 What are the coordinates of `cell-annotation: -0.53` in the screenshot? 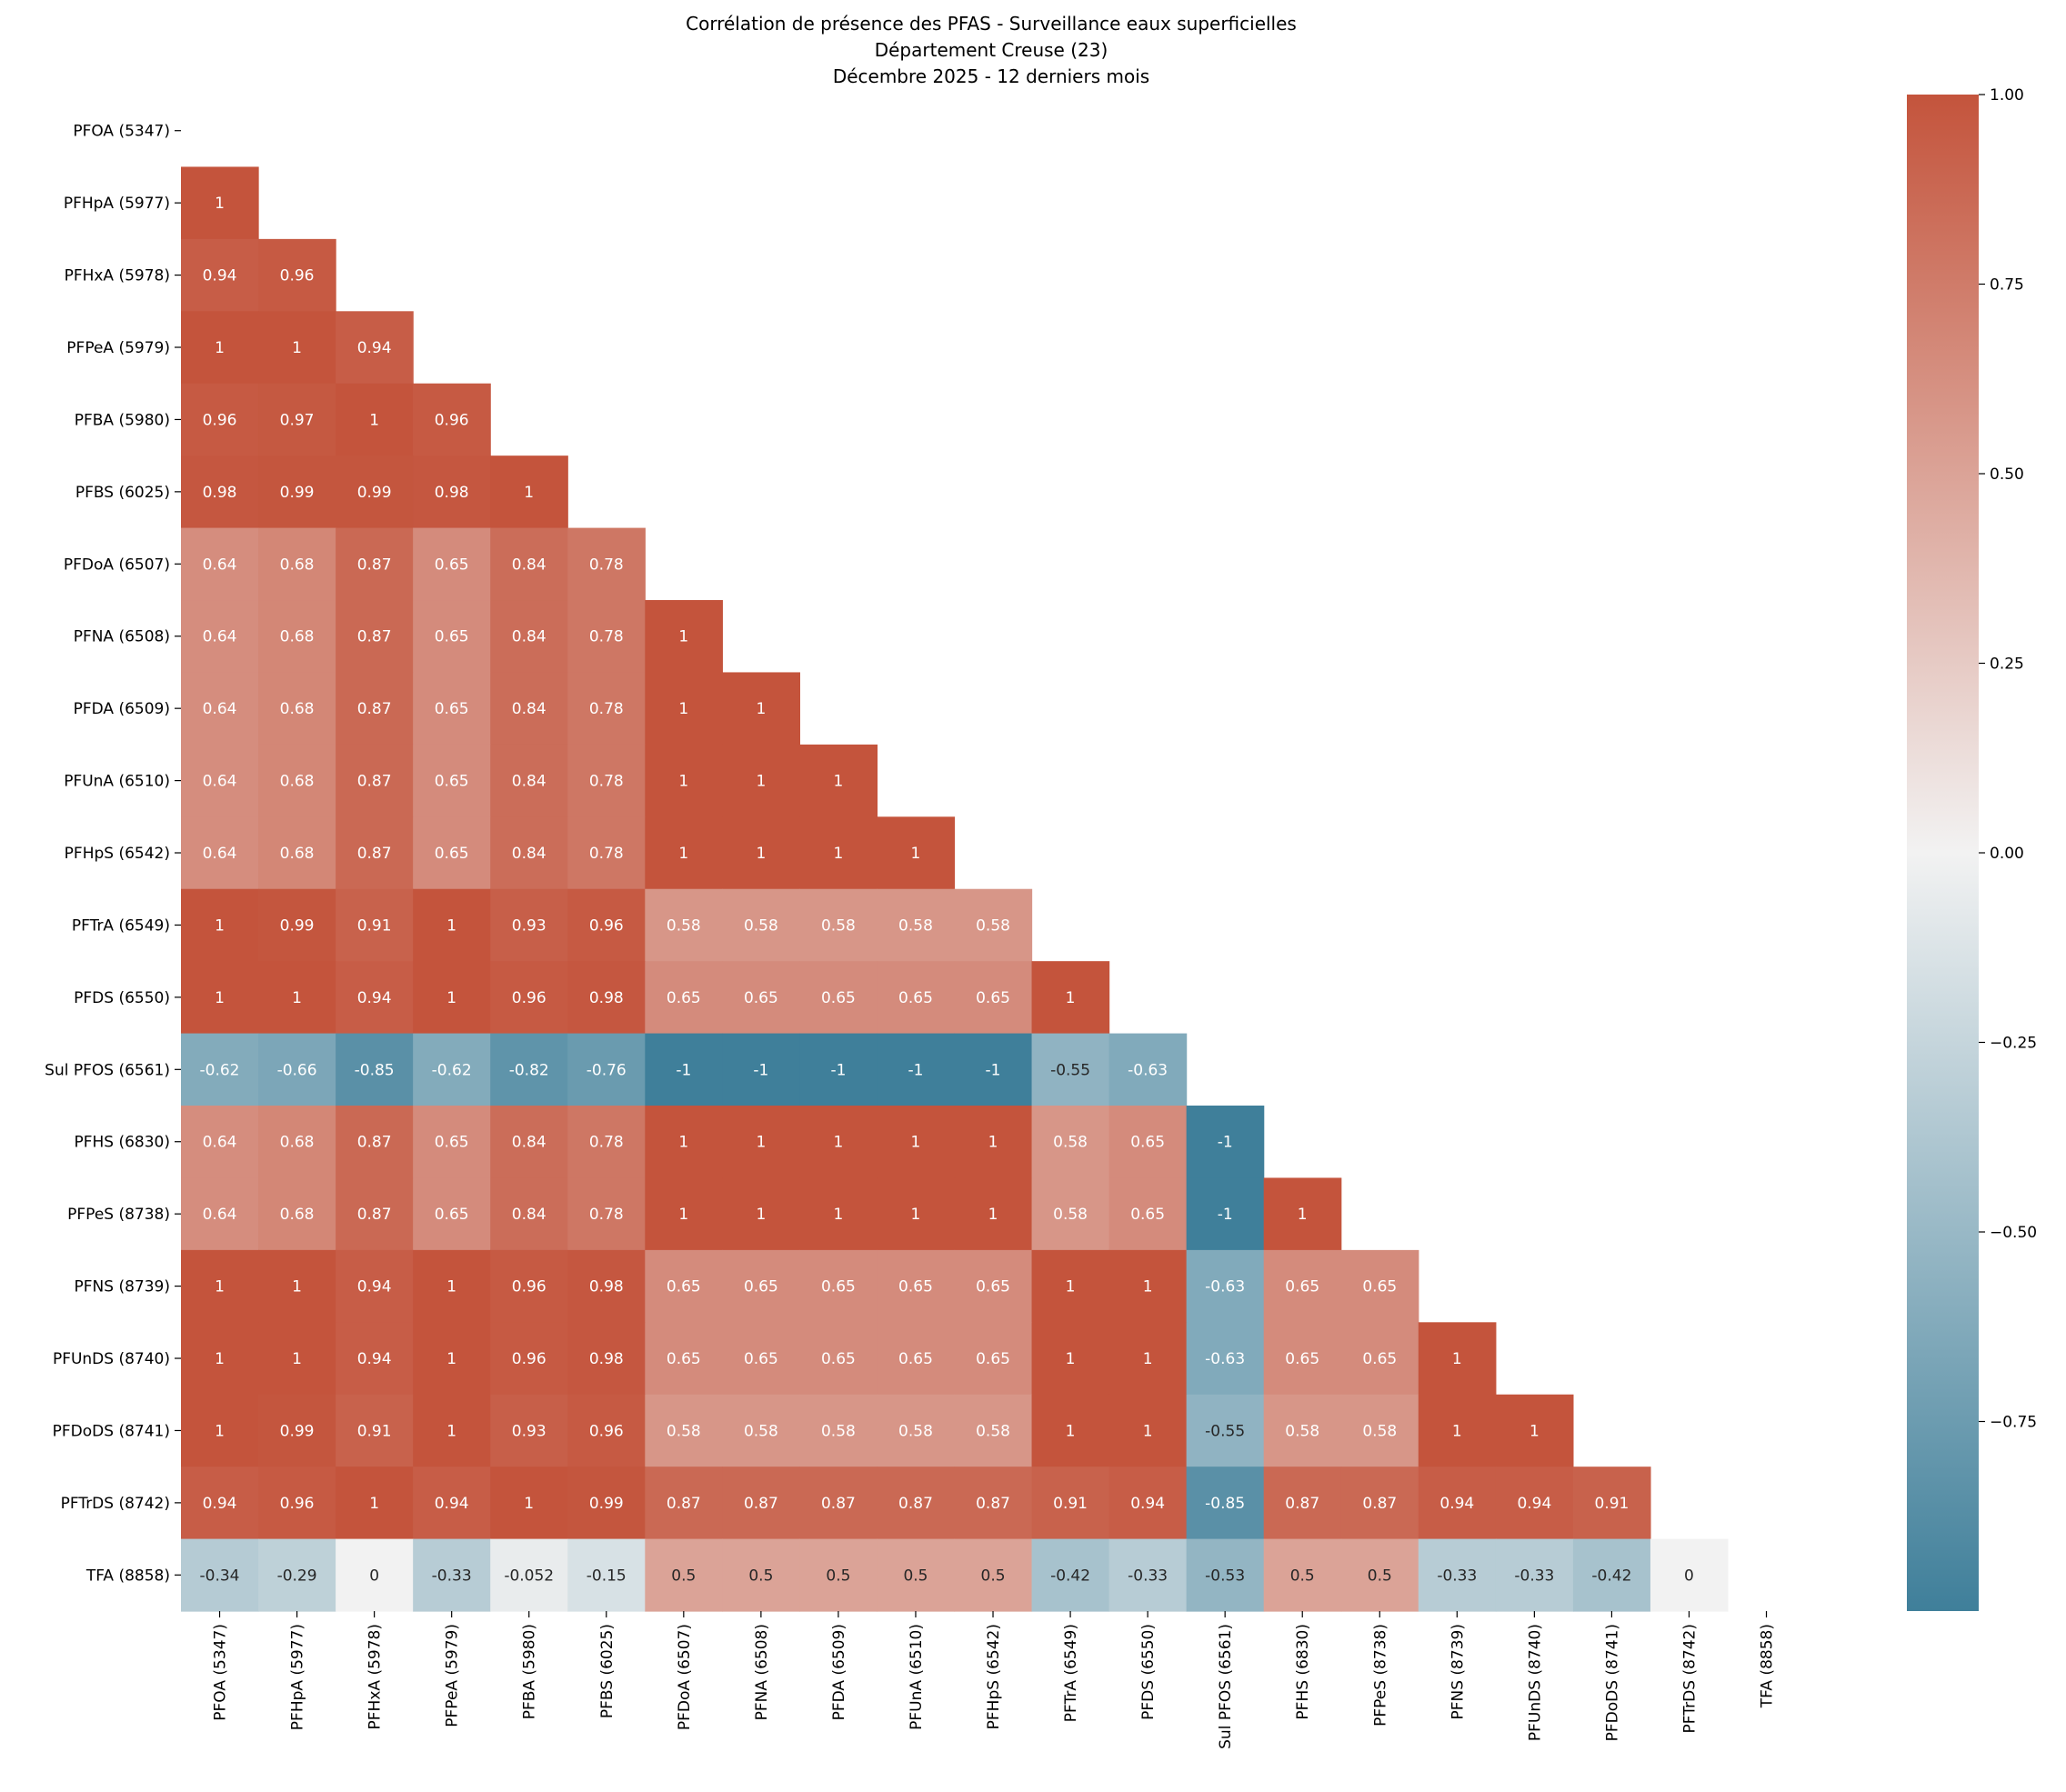 It's located at (1225, 1576).